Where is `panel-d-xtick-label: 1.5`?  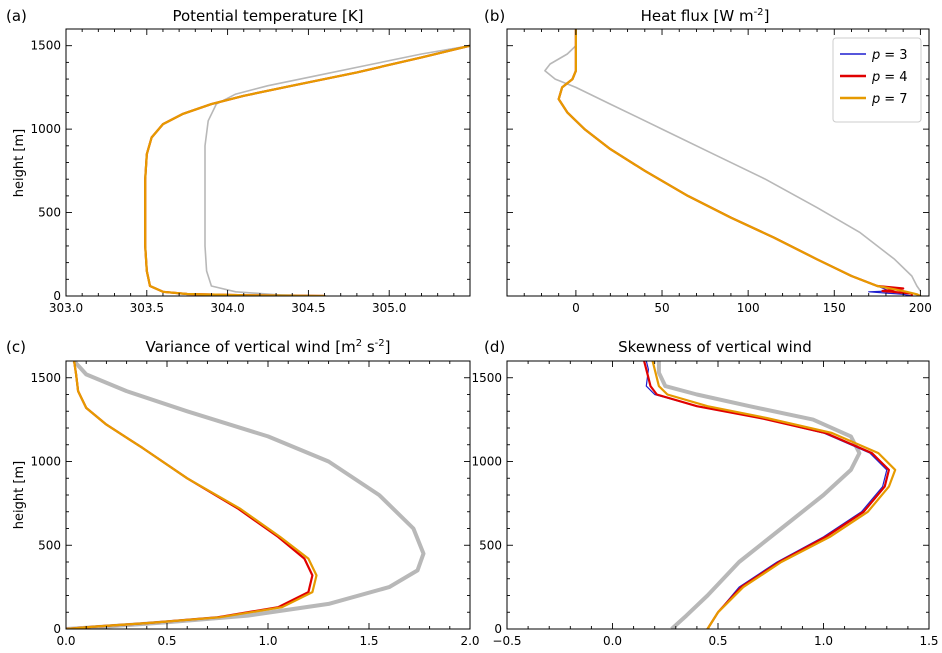
panel-d-xtick-label: 1.5 is located at coordinates (928, 641).